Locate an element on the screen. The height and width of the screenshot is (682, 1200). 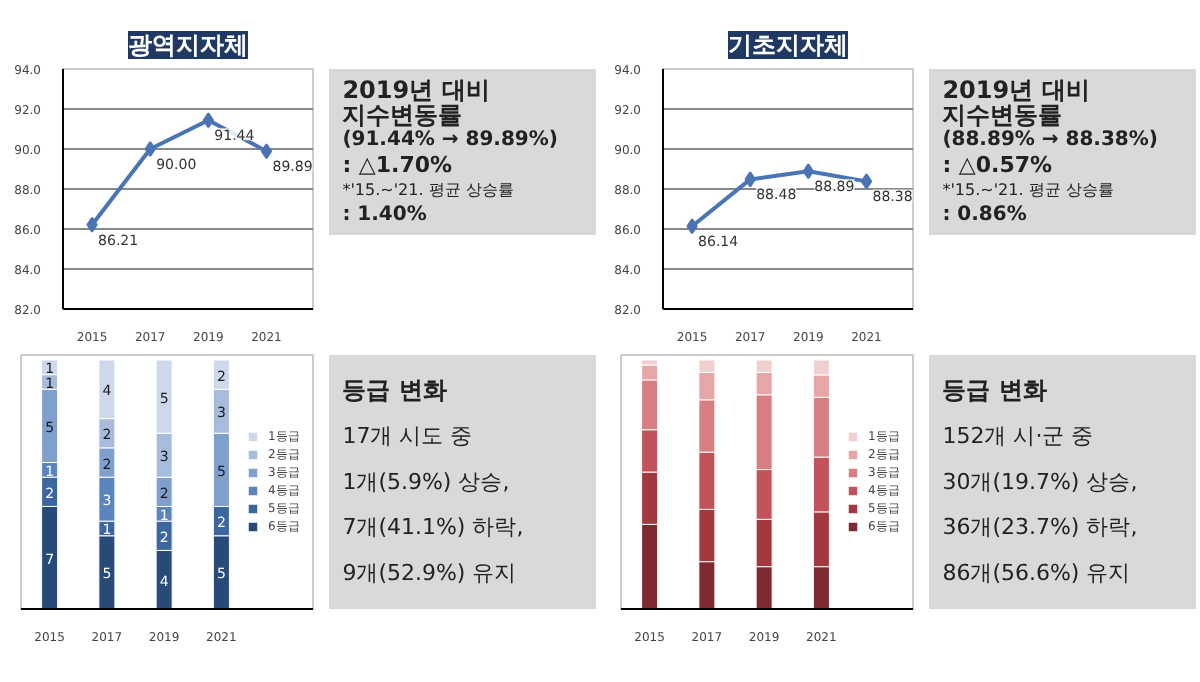
text: : △1.70% is located at coordinates (397, 164).